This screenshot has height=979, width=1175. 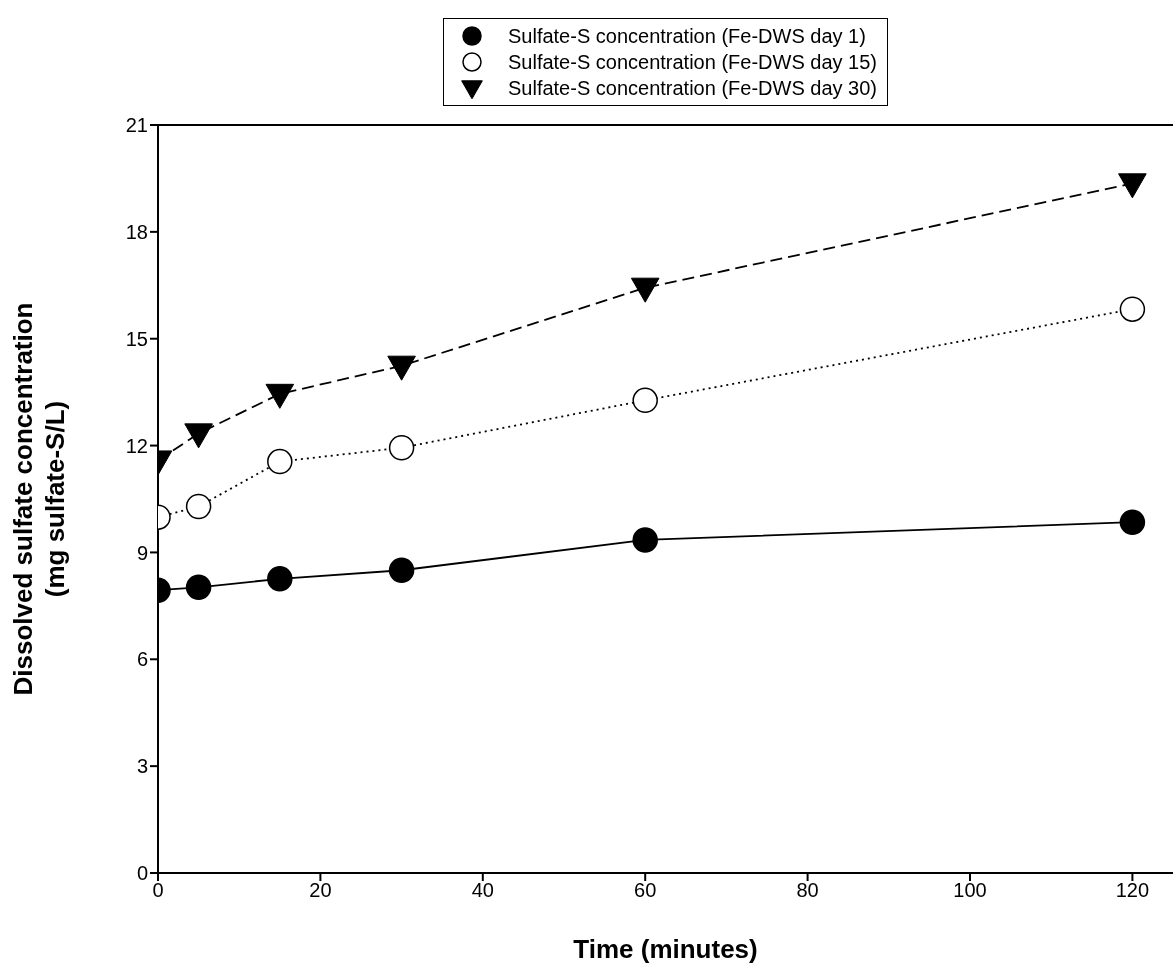 I want to click on x-tick-label: 60, so click(x=645, y=890).